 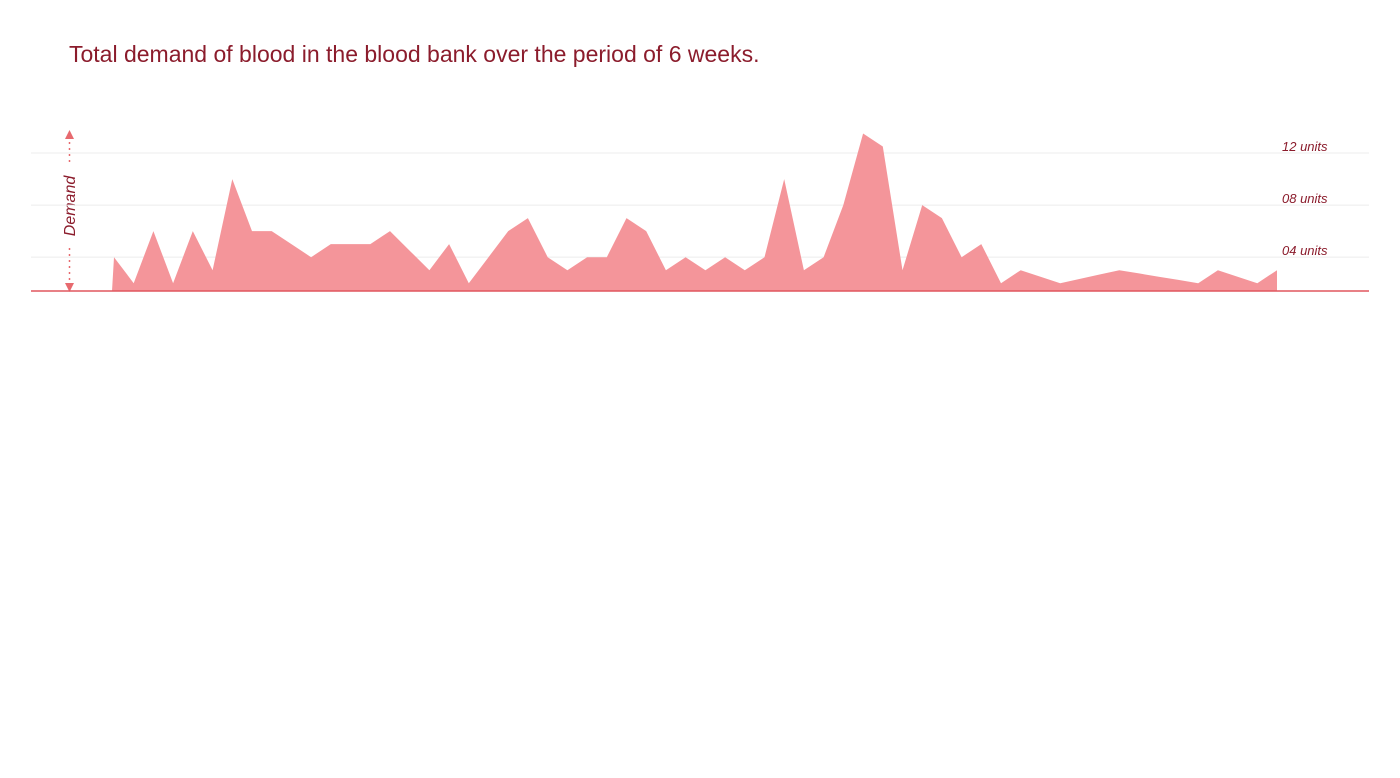 What do you see at coordinates (1305, 250) in the screenshot?
I see `y-tick-label: 04 units` at bounding box center [1305, 250].